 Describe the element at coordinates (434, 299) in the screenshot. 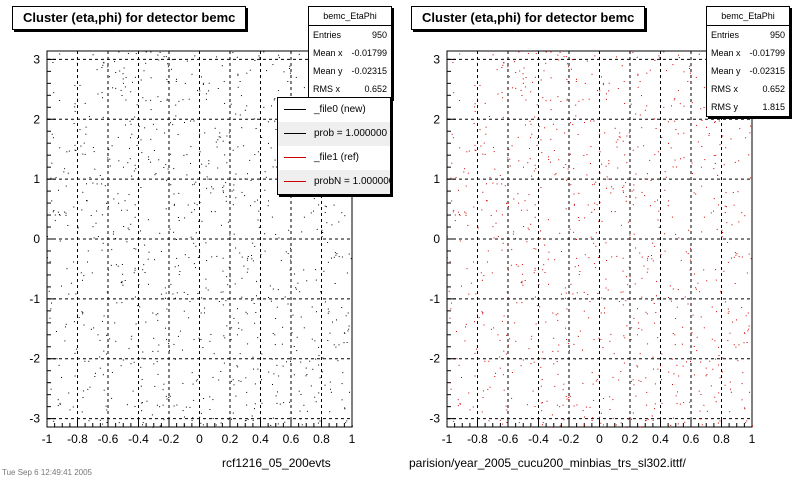

I see `y-tick-label: -1` at that location.